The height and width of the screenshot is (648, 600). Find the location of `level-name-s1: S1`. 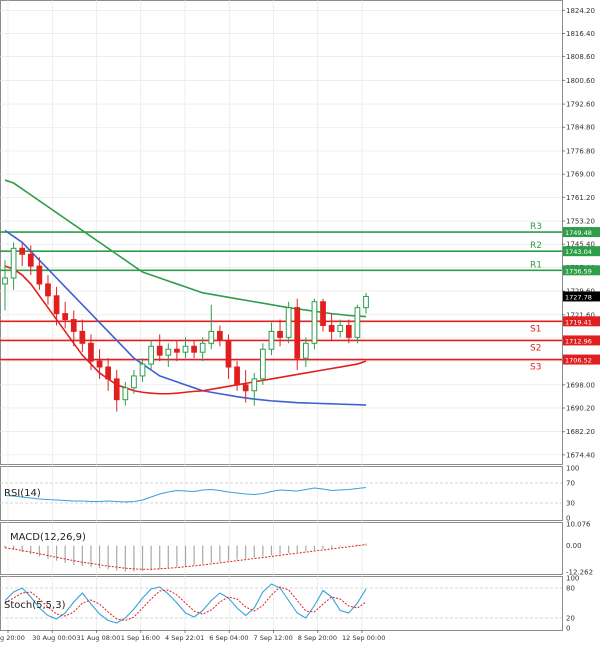

level-name-s1: S1 is located at coordinates (535, 329).